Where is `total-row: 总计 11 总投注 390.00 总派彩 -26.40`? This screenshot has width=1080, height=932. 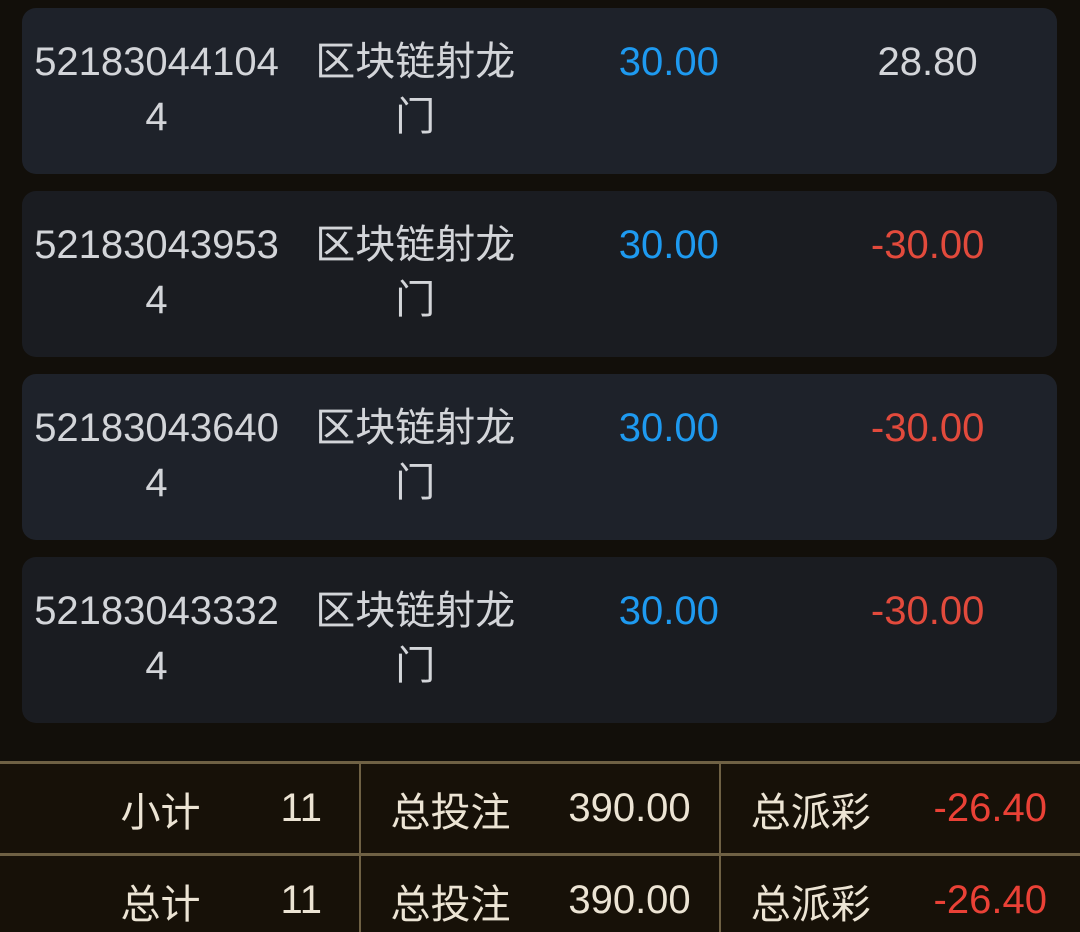 total-row: 总计 11 总投注 390.00 总派彩 -26.40 is located at coordinates (540, 892).